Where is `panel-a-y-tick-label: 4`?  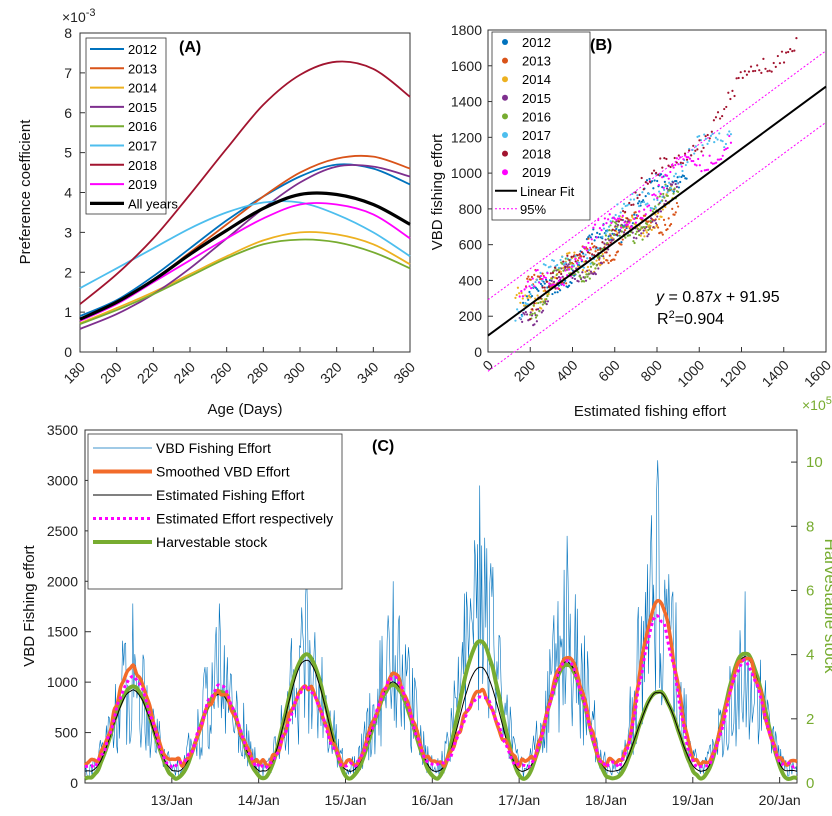
panel-a-y-tick-label: 4 is located at coordinates (68, 193).